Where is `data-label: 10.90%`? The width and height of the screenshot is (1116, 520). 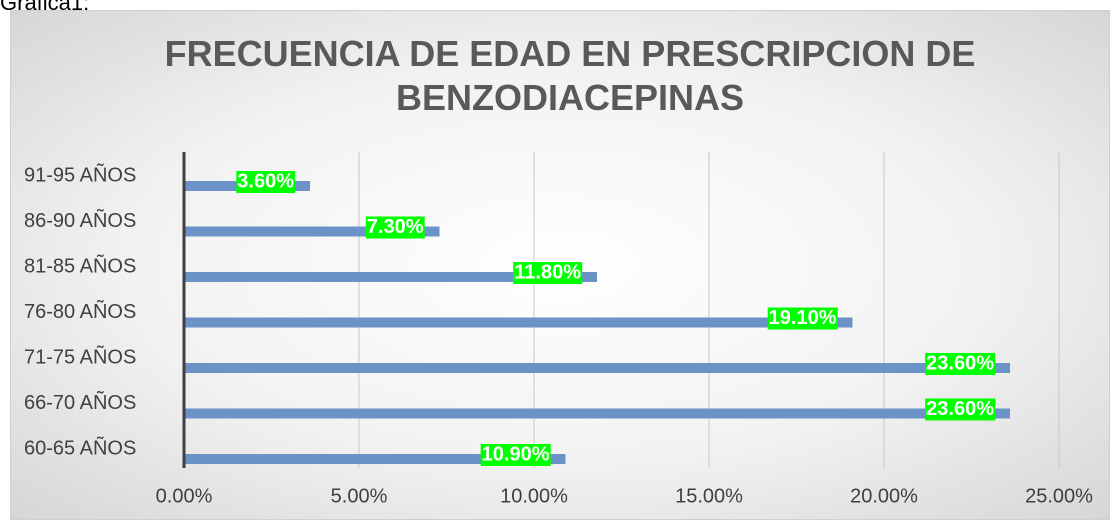
data-label: 10.90% is located at coordinates (516, 454).